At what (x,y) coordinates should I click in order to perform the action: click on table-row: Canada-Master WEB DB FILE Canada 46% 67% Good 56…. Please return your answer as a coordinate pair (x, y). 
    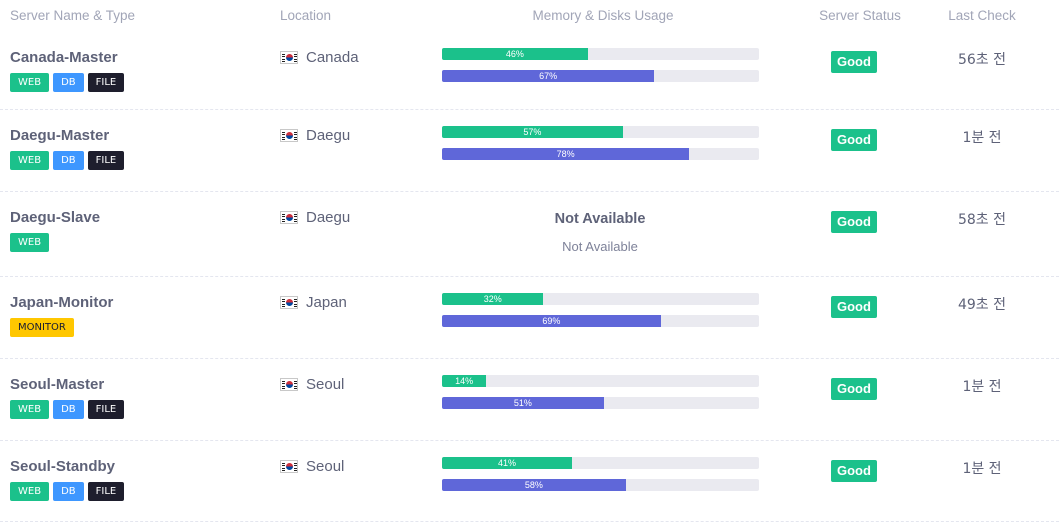
    Looking at the image, I should click on (529, 71).